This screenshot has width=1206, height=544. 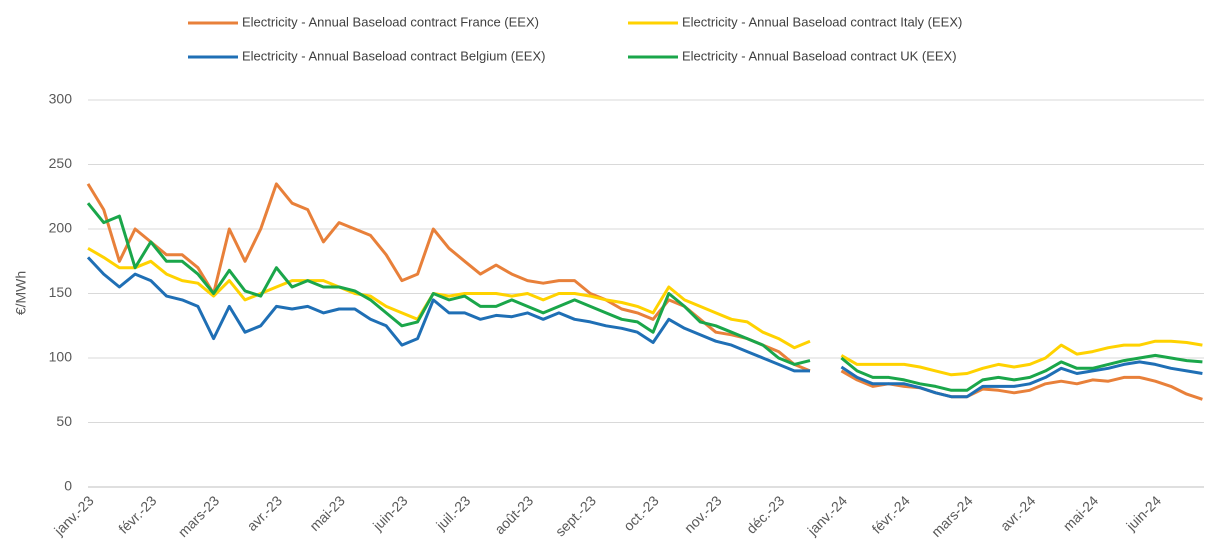 What do you see at coordinates (61, 292) in the screenshot?
I see `y-tick-label: 150` at bounding box center [61, 292].